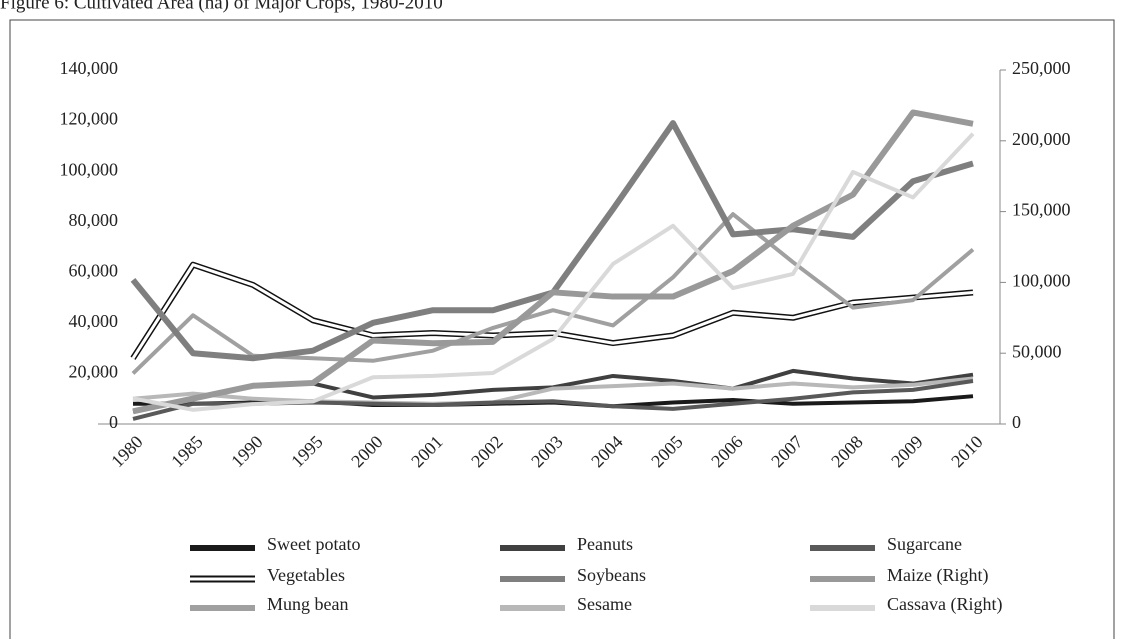 The width and height of the screenshot is (1125, 639). I want to click on y2-tick-label: 200,000, so click(1041, 139).